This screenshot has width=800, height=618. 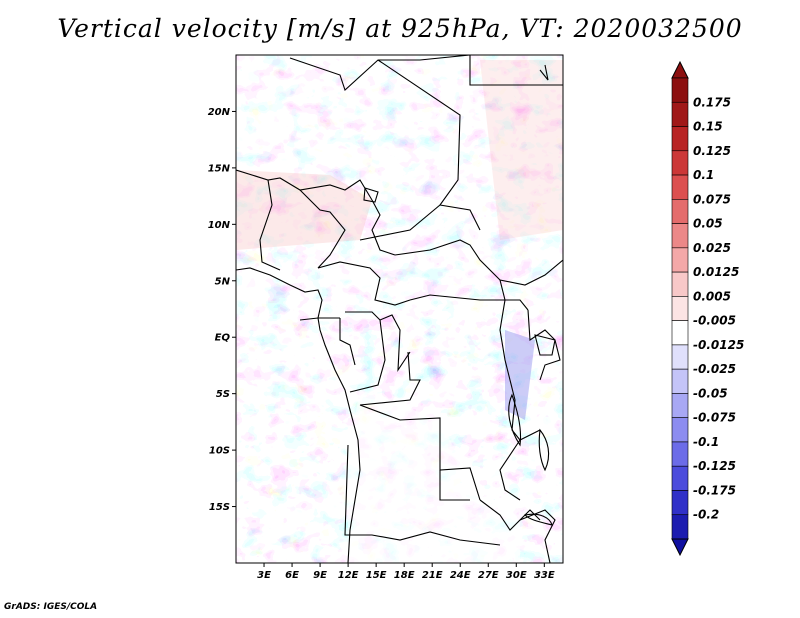 I want to click on colorbar-bottom-arrow, so click(x=680, y=547).